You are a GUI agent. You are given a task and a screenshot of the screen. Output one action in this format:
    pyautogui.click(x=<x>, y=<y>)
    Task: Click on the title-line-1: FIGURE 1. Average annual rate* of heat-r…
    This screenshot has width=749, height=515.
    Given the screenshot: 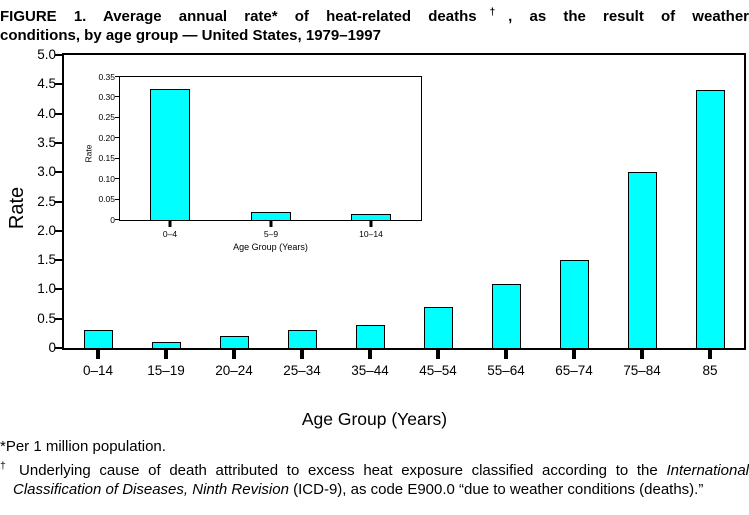 What is the action you would take?
    pyautogui.click(x=374, y=14)
    